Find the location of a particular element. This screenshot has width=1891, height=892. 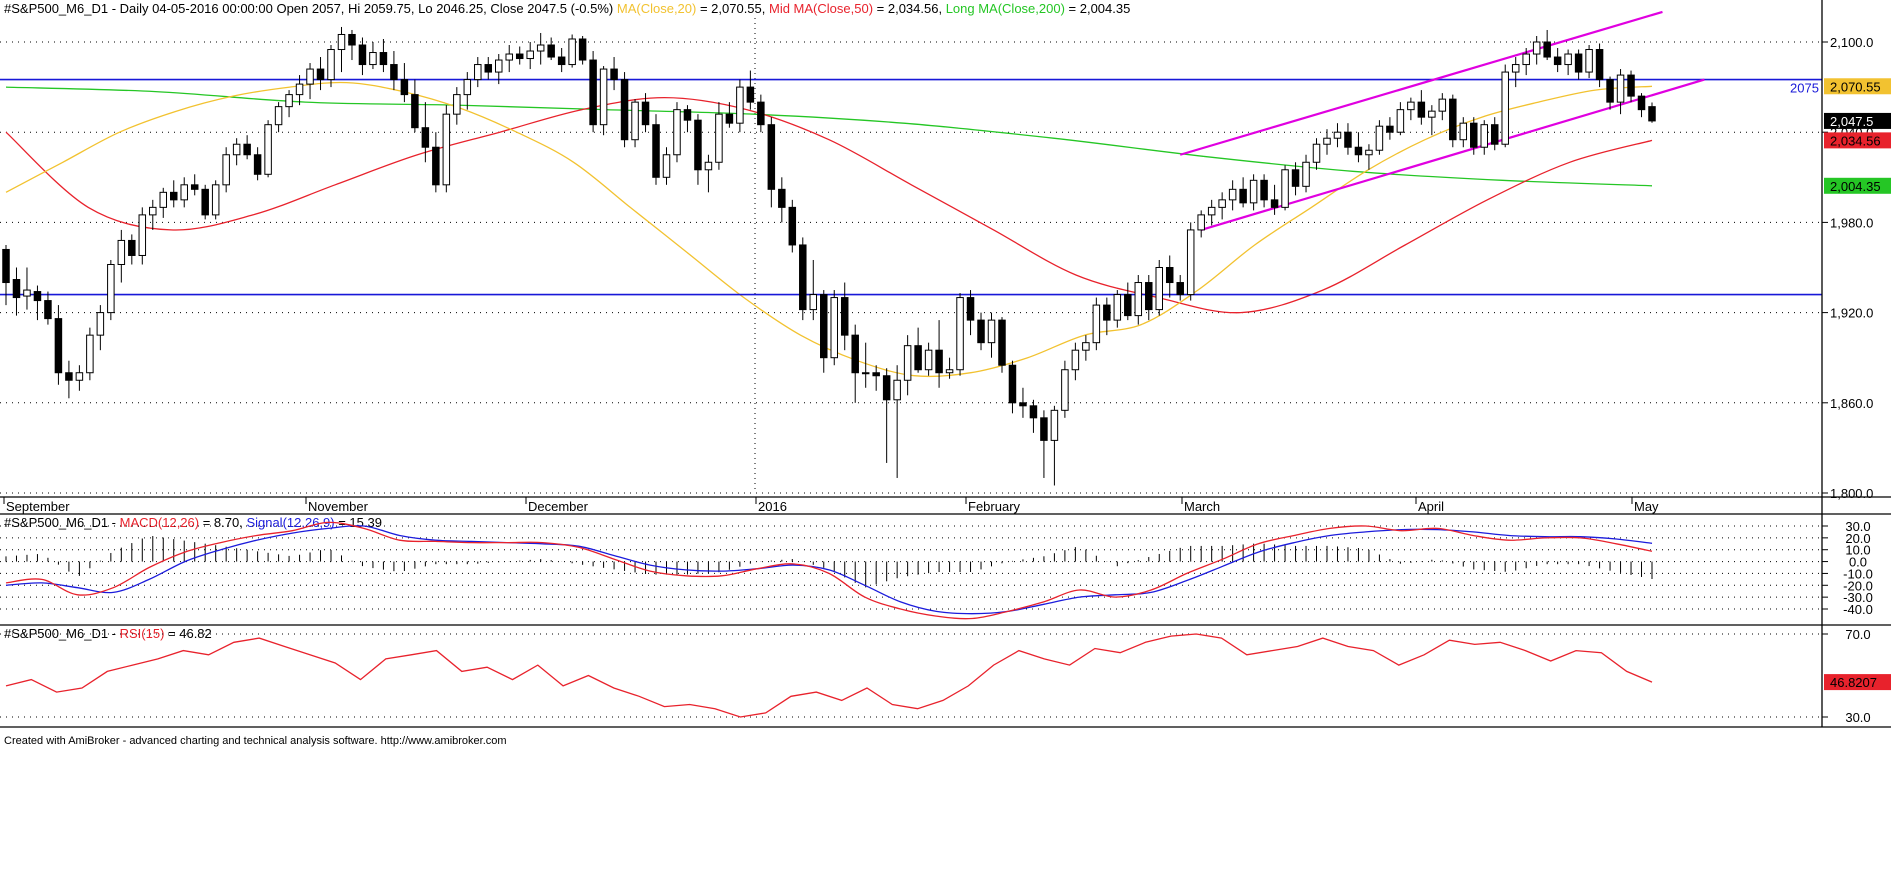

rsi-tick-label: 70.0 is located at coordinates (1857, 634).